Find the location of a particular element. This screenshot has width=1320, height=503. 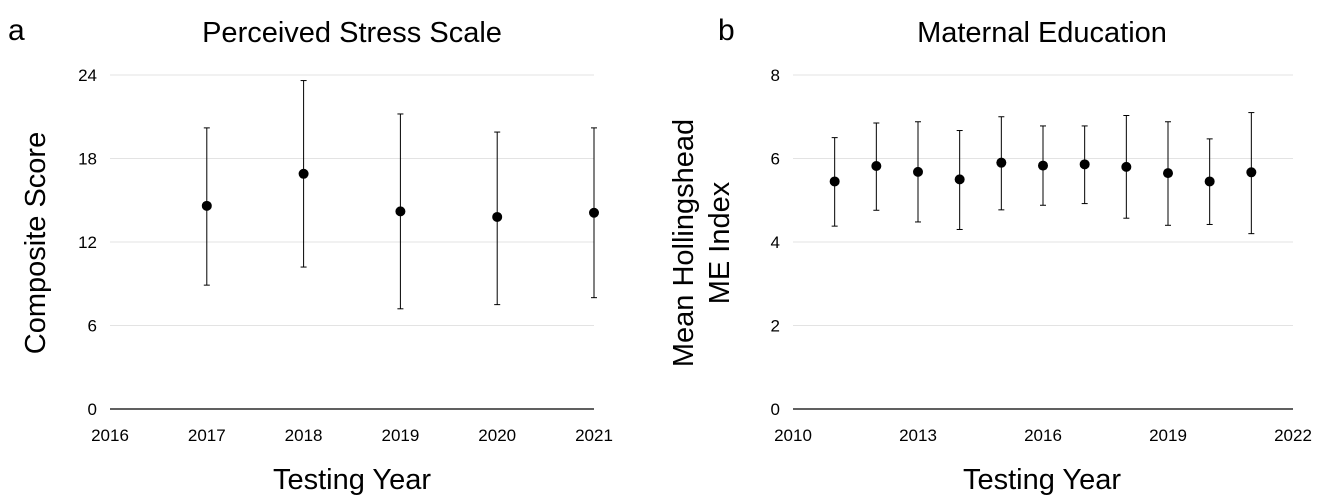

panel-b-letter: b is located at coordinates (726, 30).